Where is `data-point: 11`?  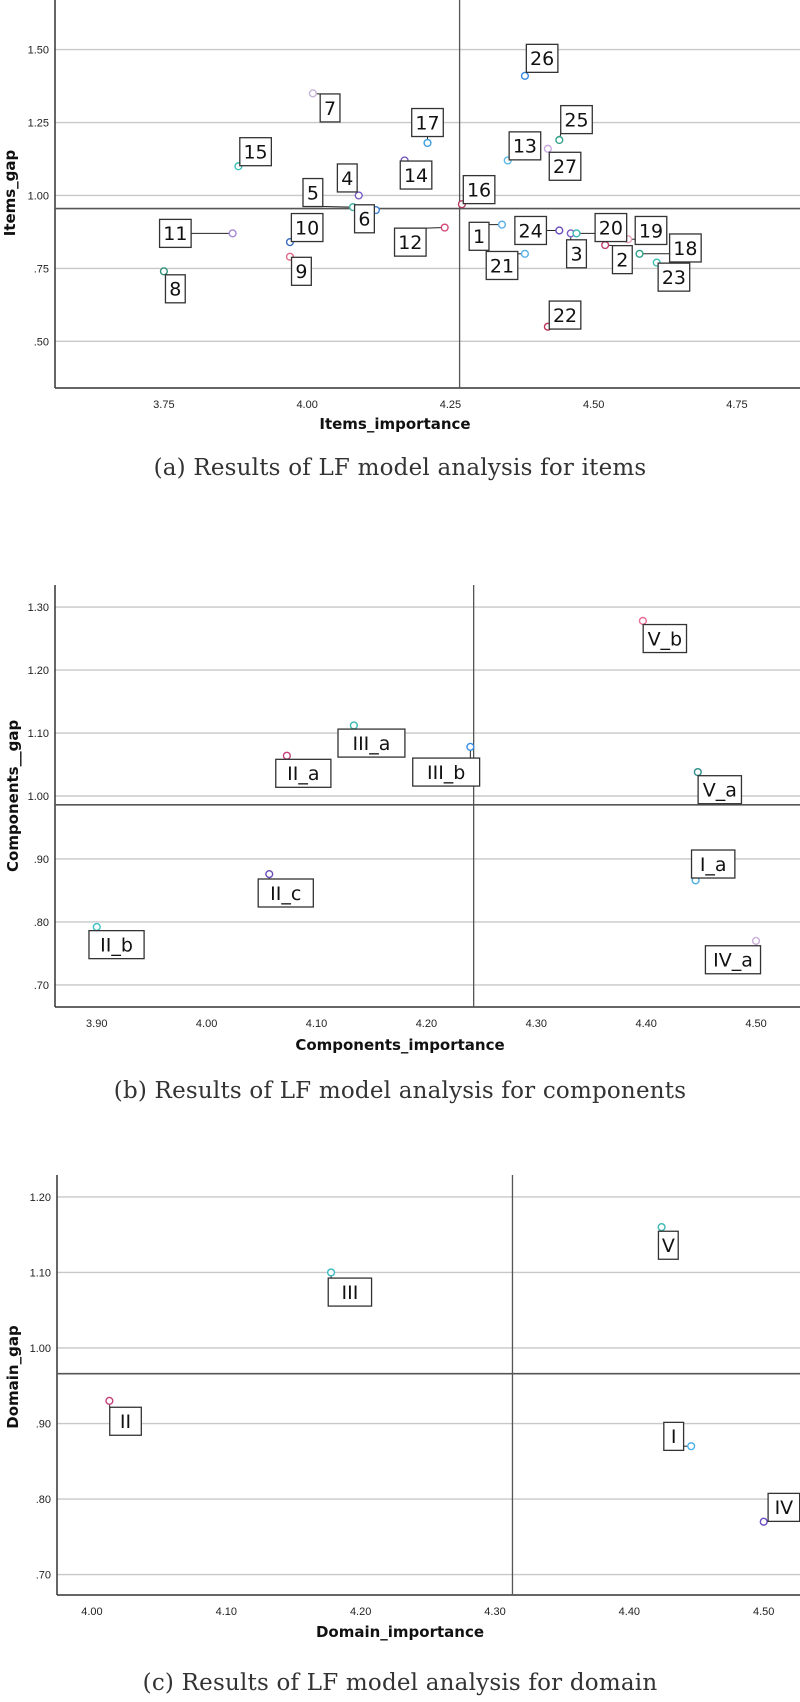 data-point: 11 is located at coordinates (197, 233).